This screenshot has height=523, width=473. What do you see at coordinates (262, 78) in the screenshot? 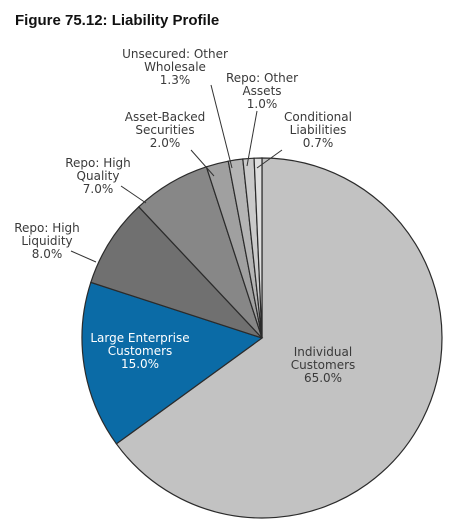
I see `slice-label-line: Repo: Other` at bounding box center [262, 78].